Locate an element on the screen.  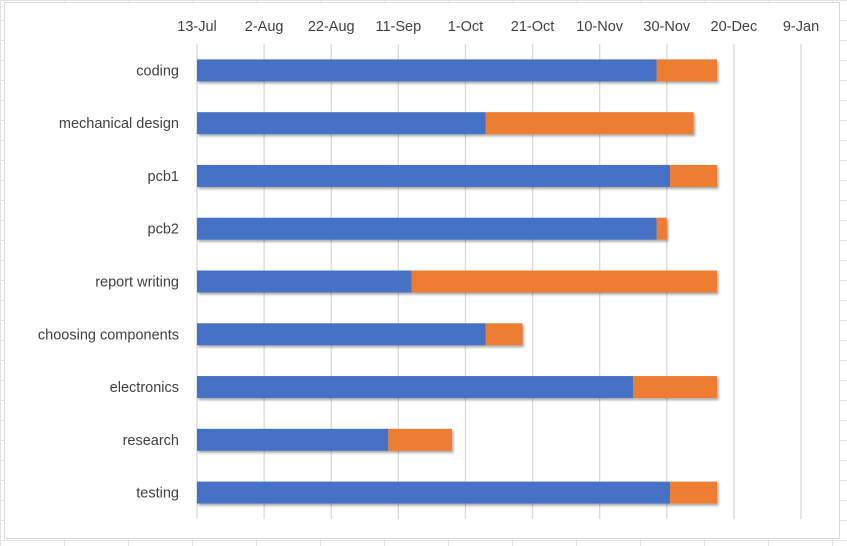
category-label: pcb1 is located at coordinates (163, 177).